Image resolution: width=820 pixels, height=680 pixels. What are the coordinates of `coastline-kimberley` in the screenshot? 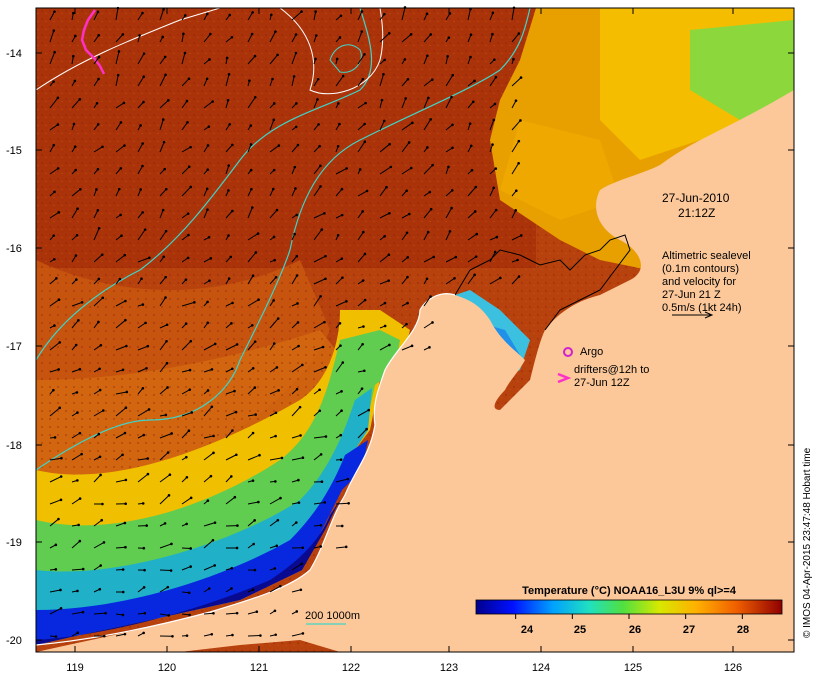 It's located at (542, 282).